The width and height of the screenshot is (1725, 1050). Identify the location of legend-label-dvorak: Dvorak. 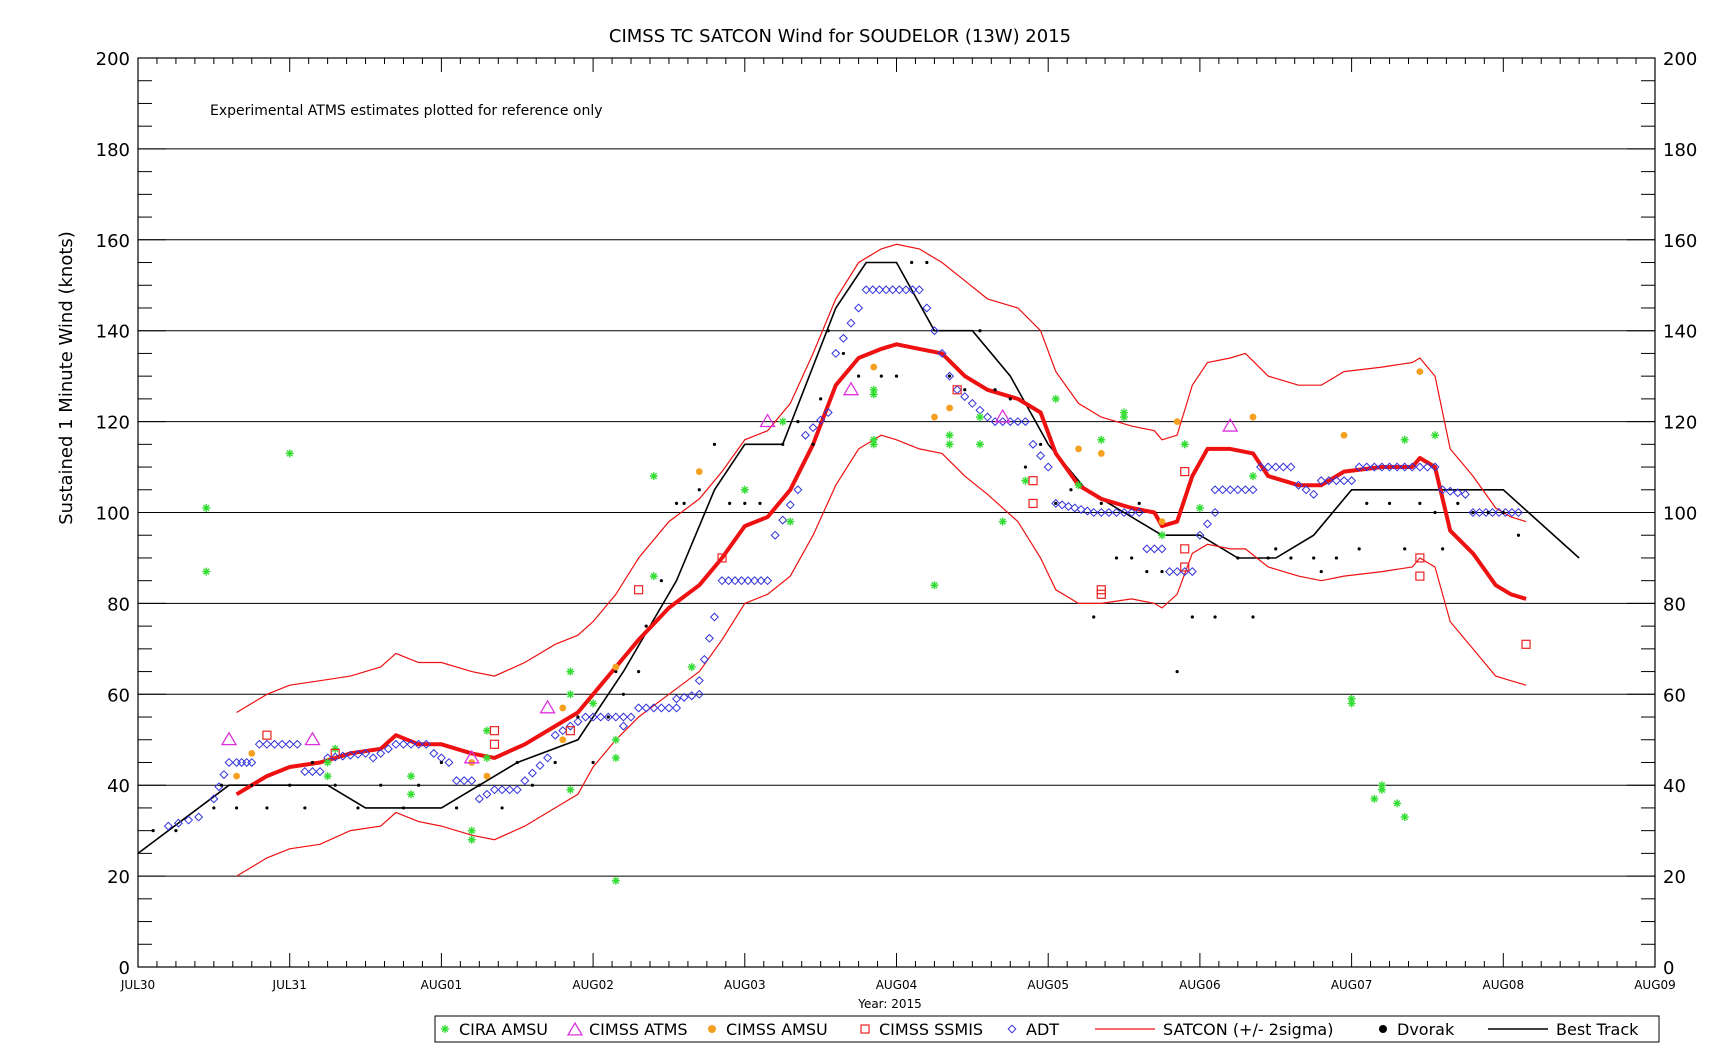
(1426, 1029).